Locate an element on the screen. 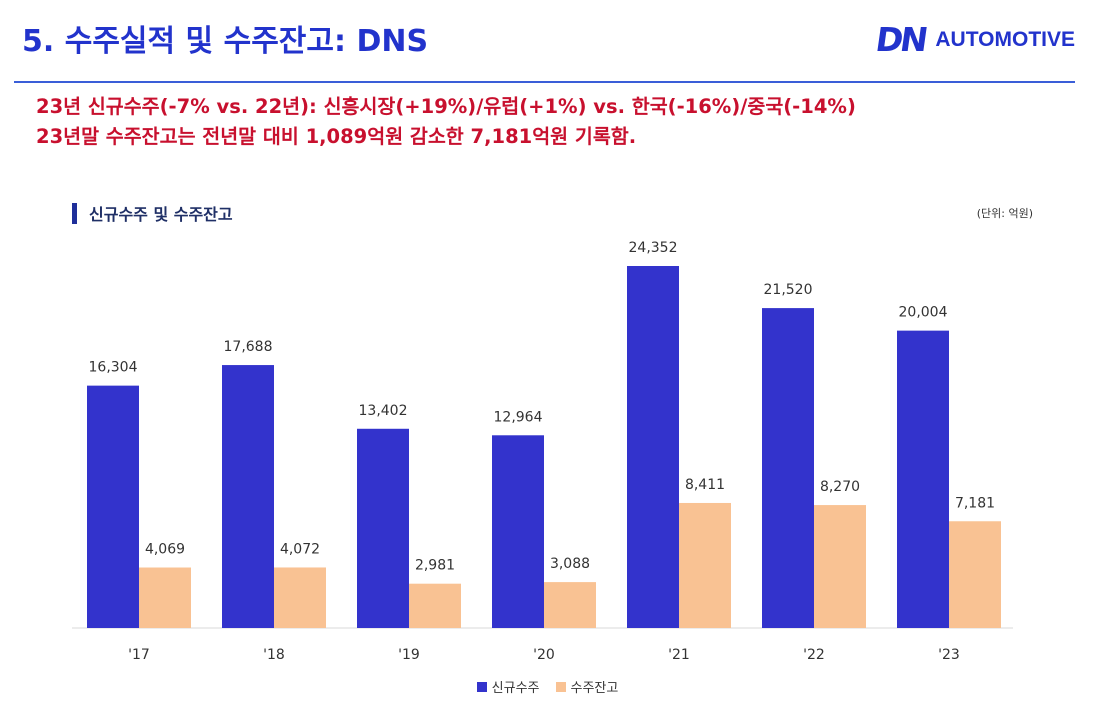  chart-title: 신규수주 및 수주잔고 is located at coordinates (161, 214).